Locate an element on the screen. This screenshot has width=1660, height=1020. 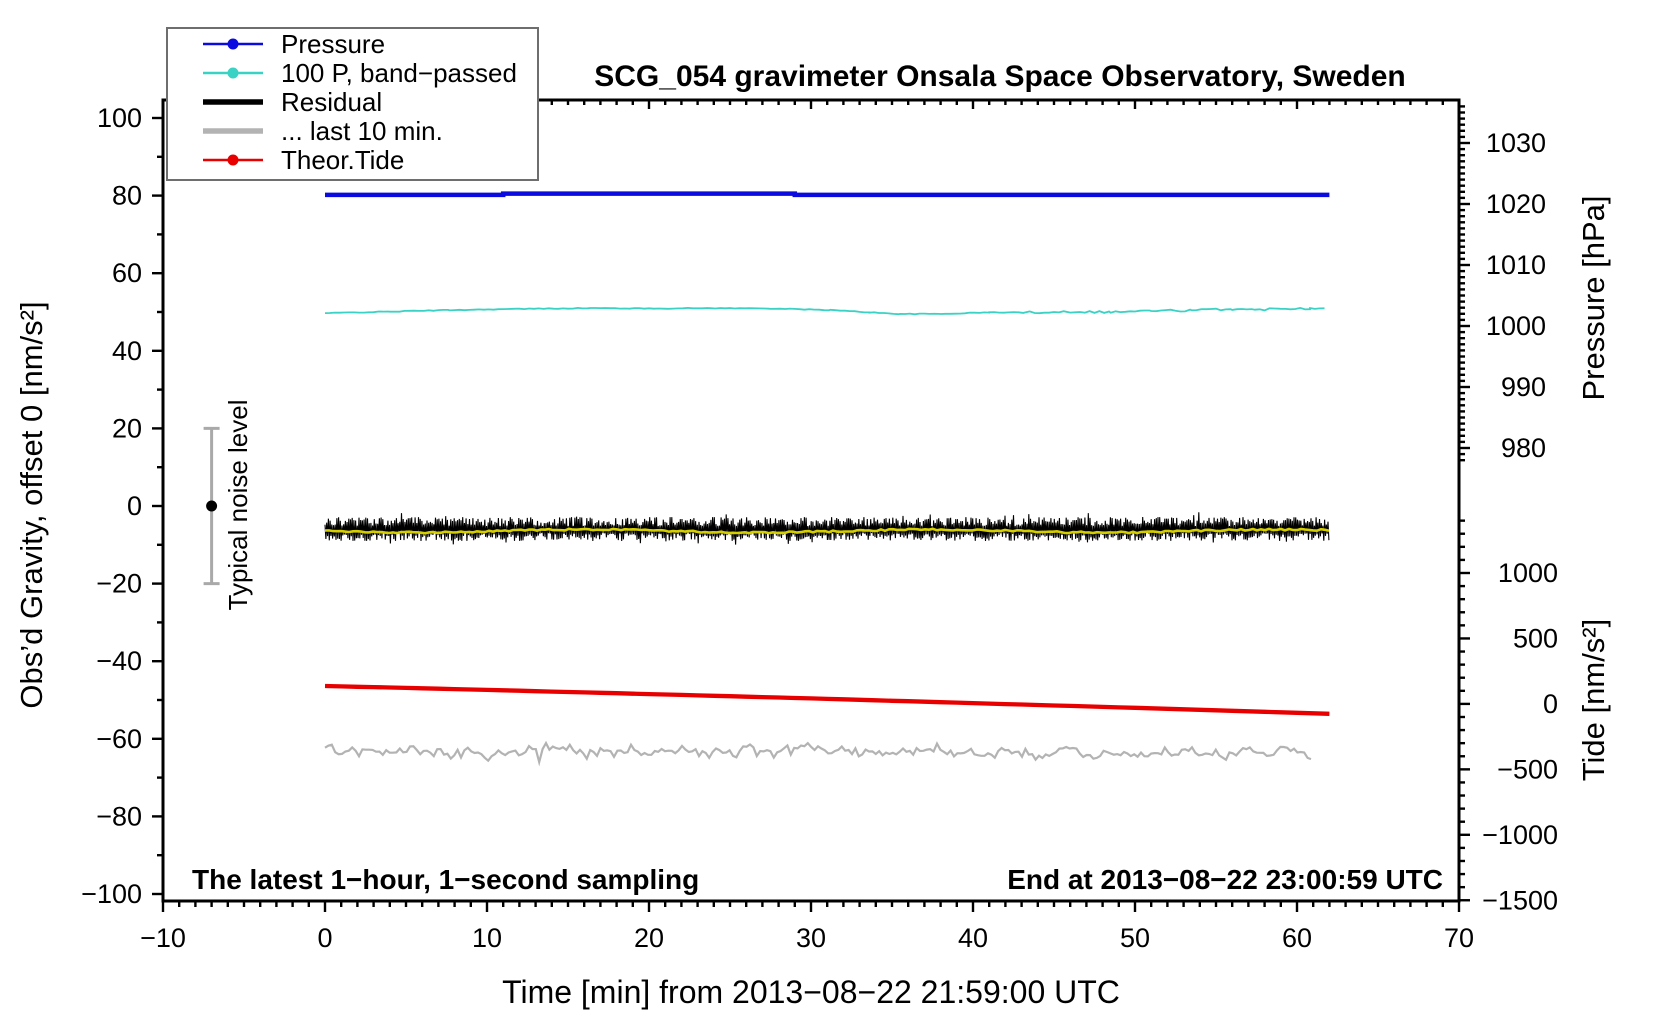
end-time-annotation: End at 2013−08−22 23:00:59 UTC is located at coordinates (1225, 879).